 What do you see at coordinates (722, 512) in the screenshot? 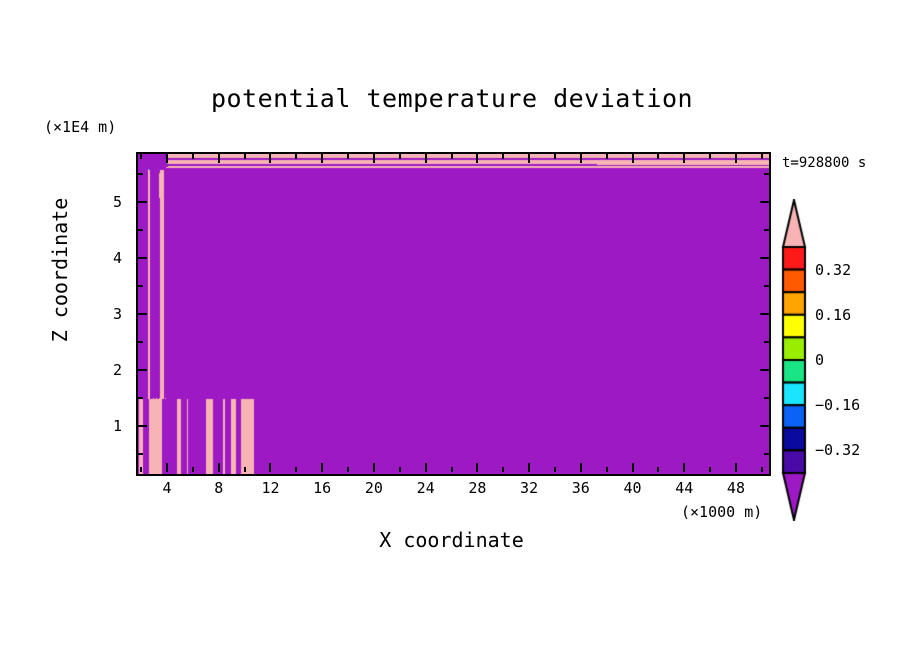
I see `x-axis-unit-label: (×1000 m)` at bounding box center [722, 512].